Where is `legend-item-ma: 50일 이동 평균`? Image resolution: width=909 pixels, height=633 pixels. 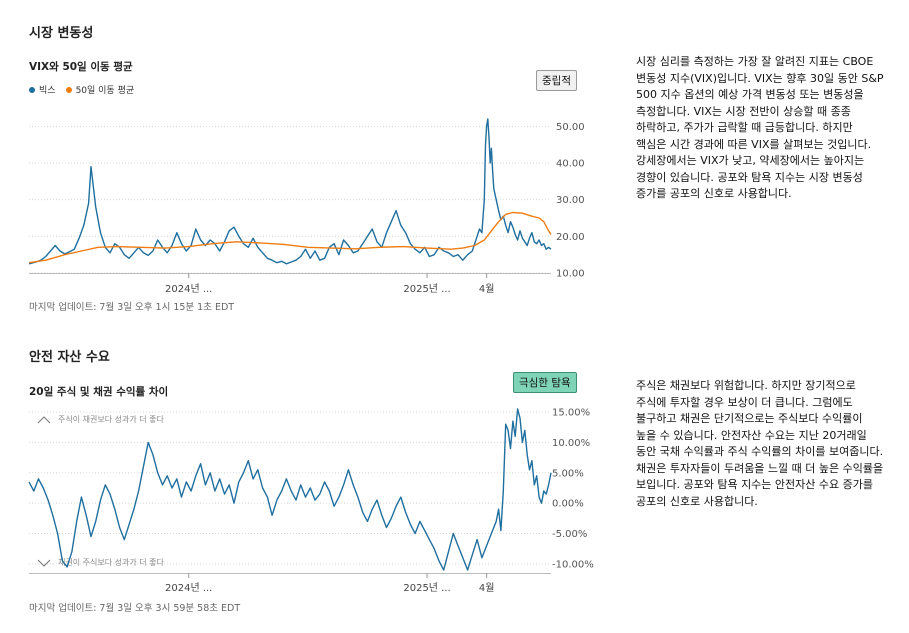 legend-item-ma: 50일 이동 평균 is located at coordinates (100, 89).